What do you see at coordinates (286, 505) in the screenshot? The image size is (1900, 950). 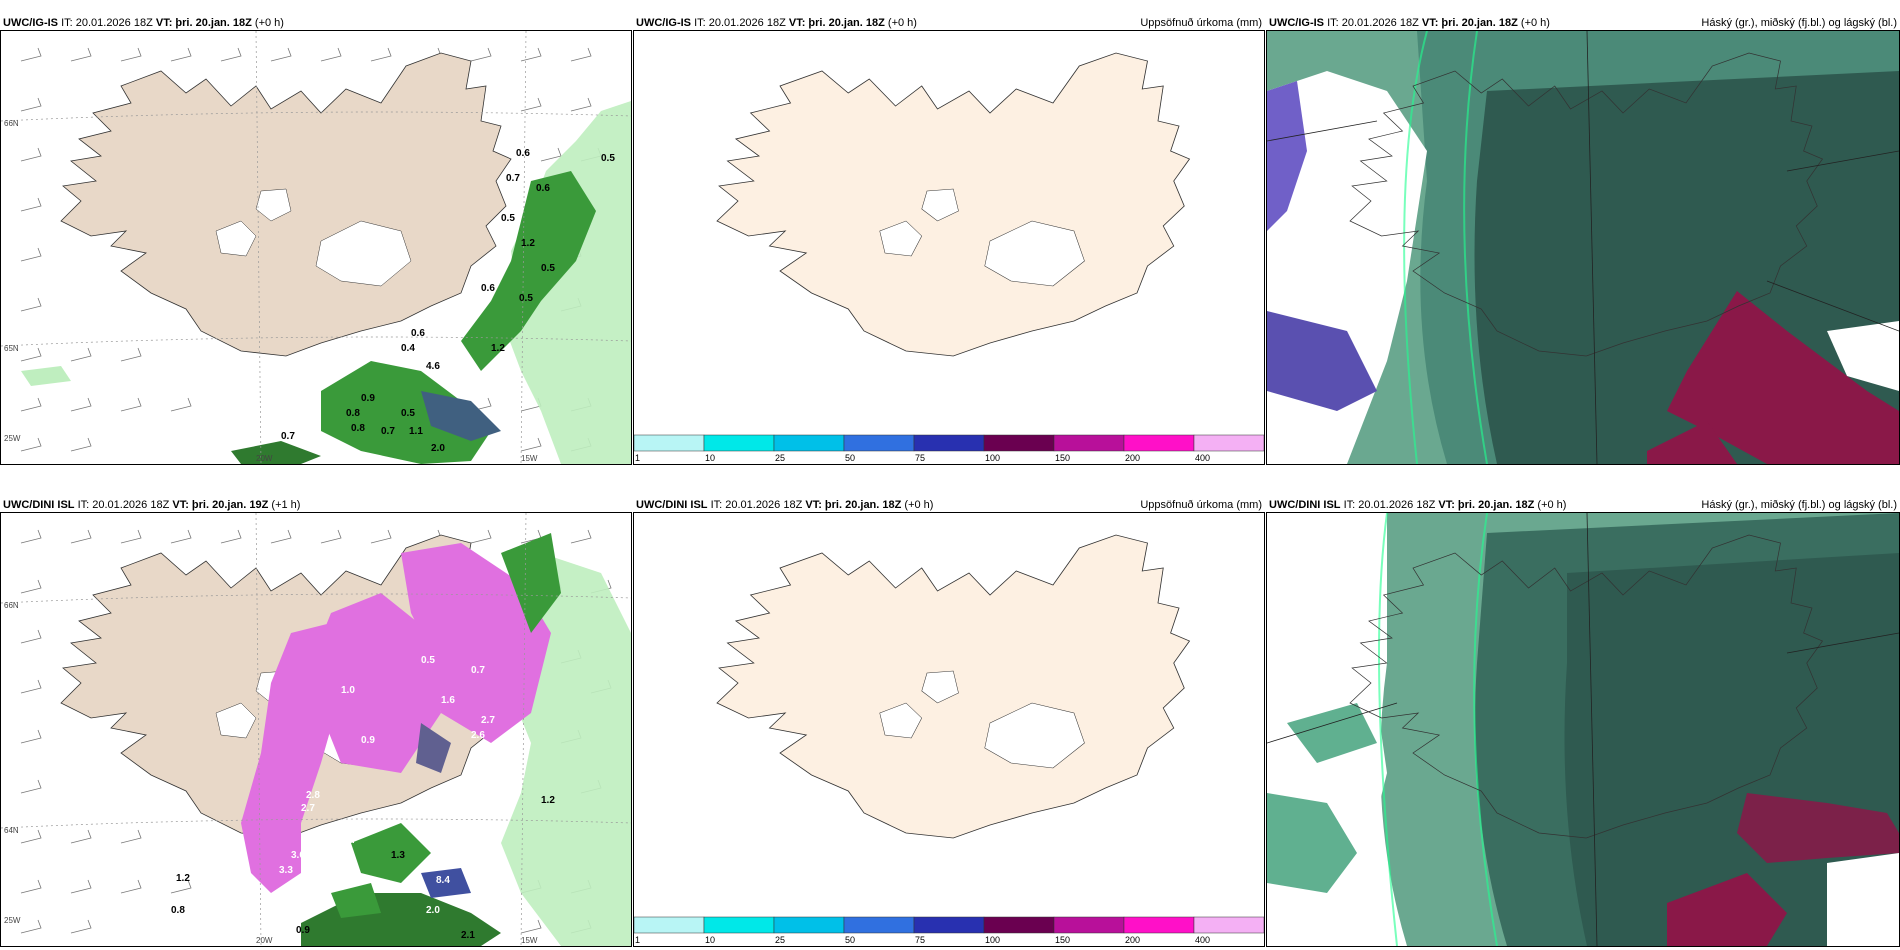 I see `lead-time: (+1 h)` at bounding box center [286, 505].